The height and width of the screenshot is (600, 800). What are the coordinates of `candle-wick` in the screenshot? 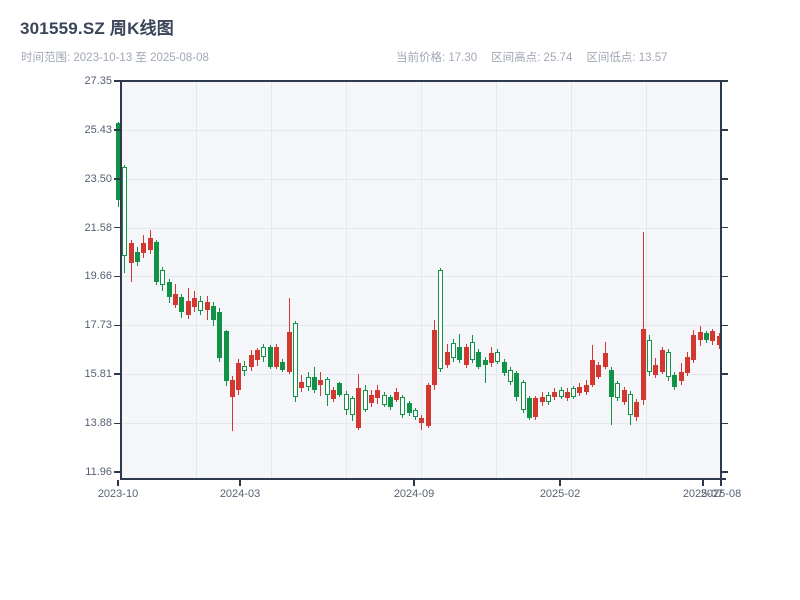 It's located at (485, 370).